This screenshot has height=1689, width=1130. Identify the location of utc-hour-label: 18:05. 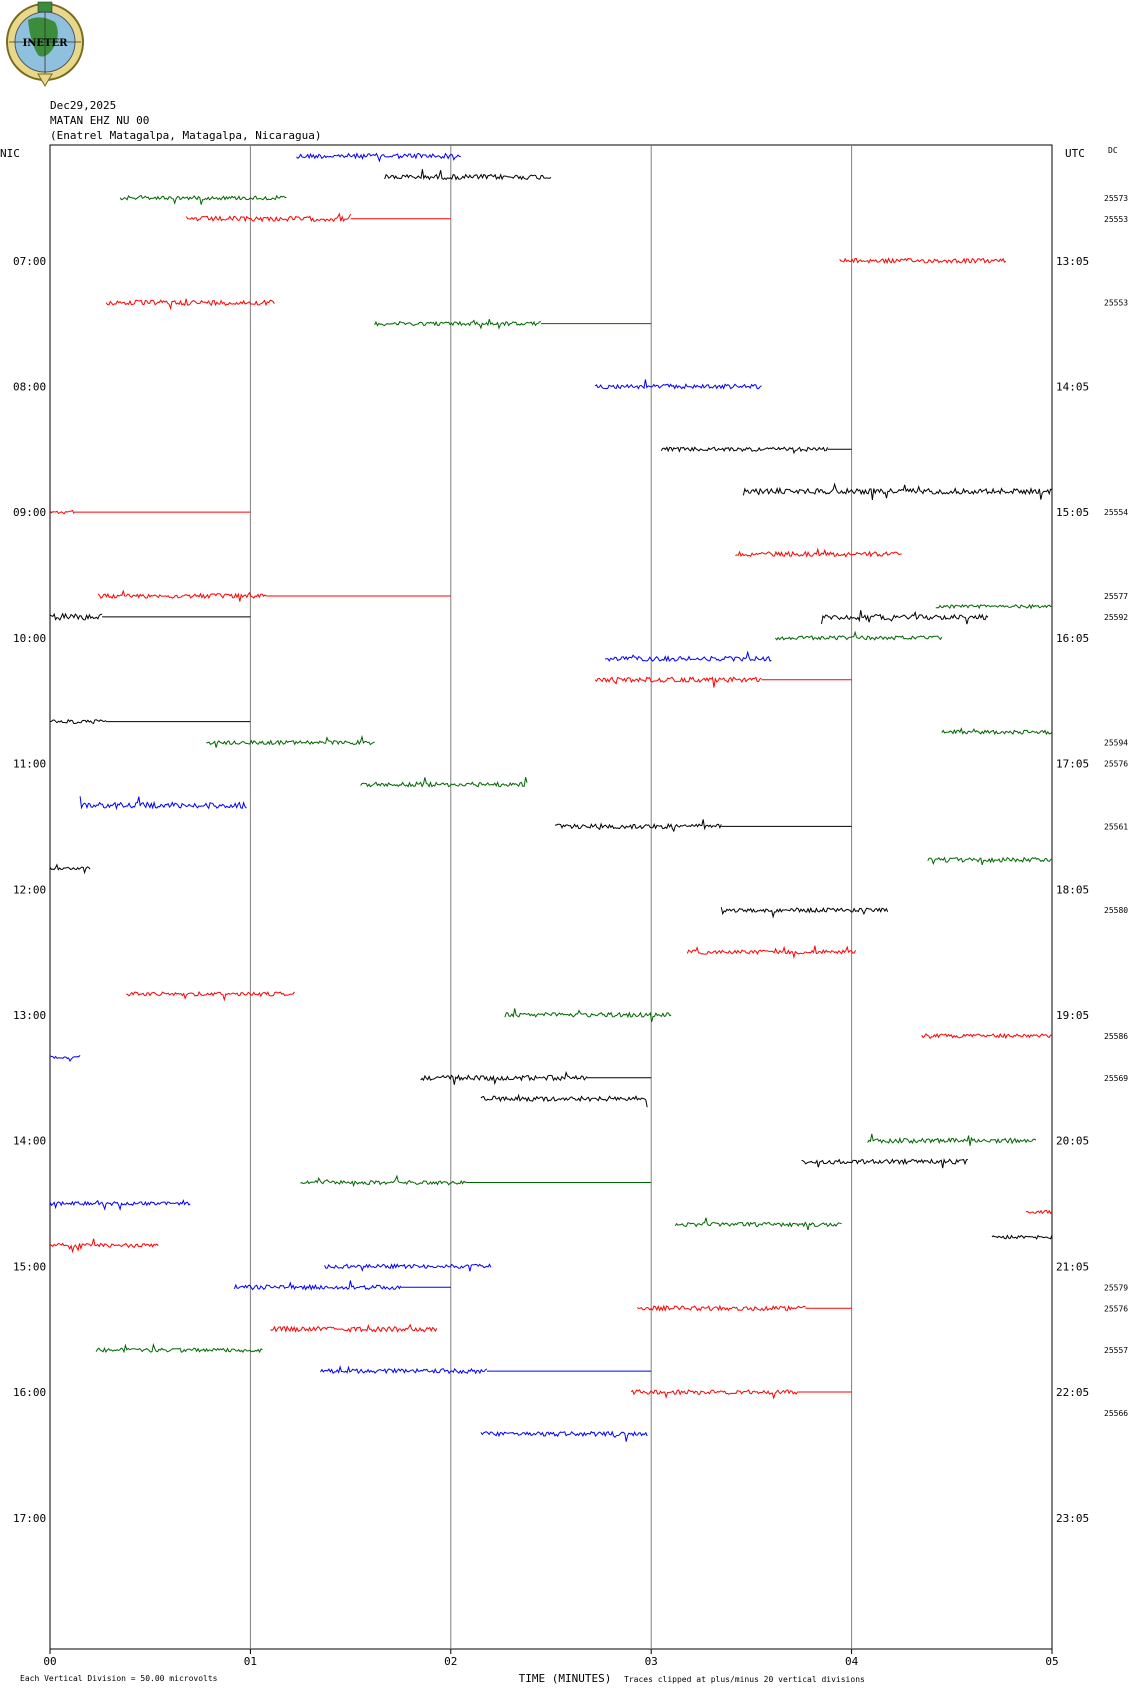
(1072, 889).